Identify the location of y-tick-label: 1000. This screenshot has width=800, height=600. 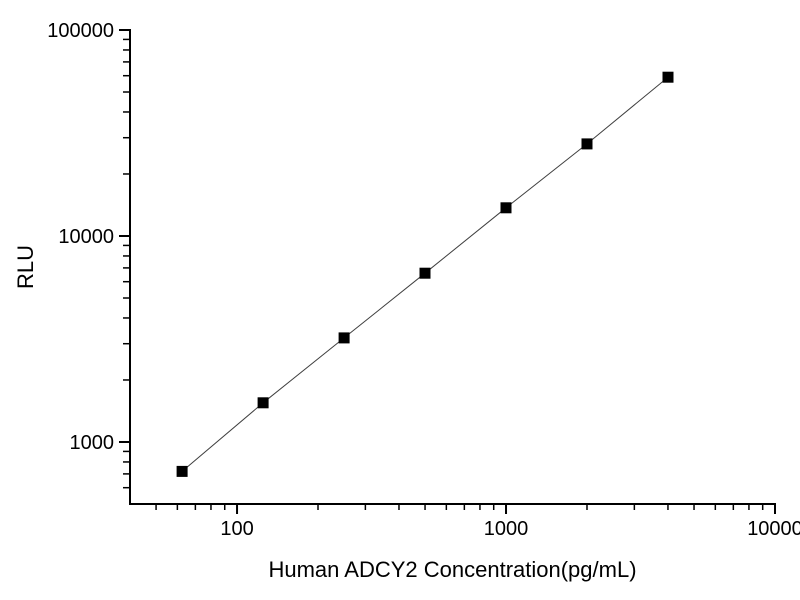
(92, 443).